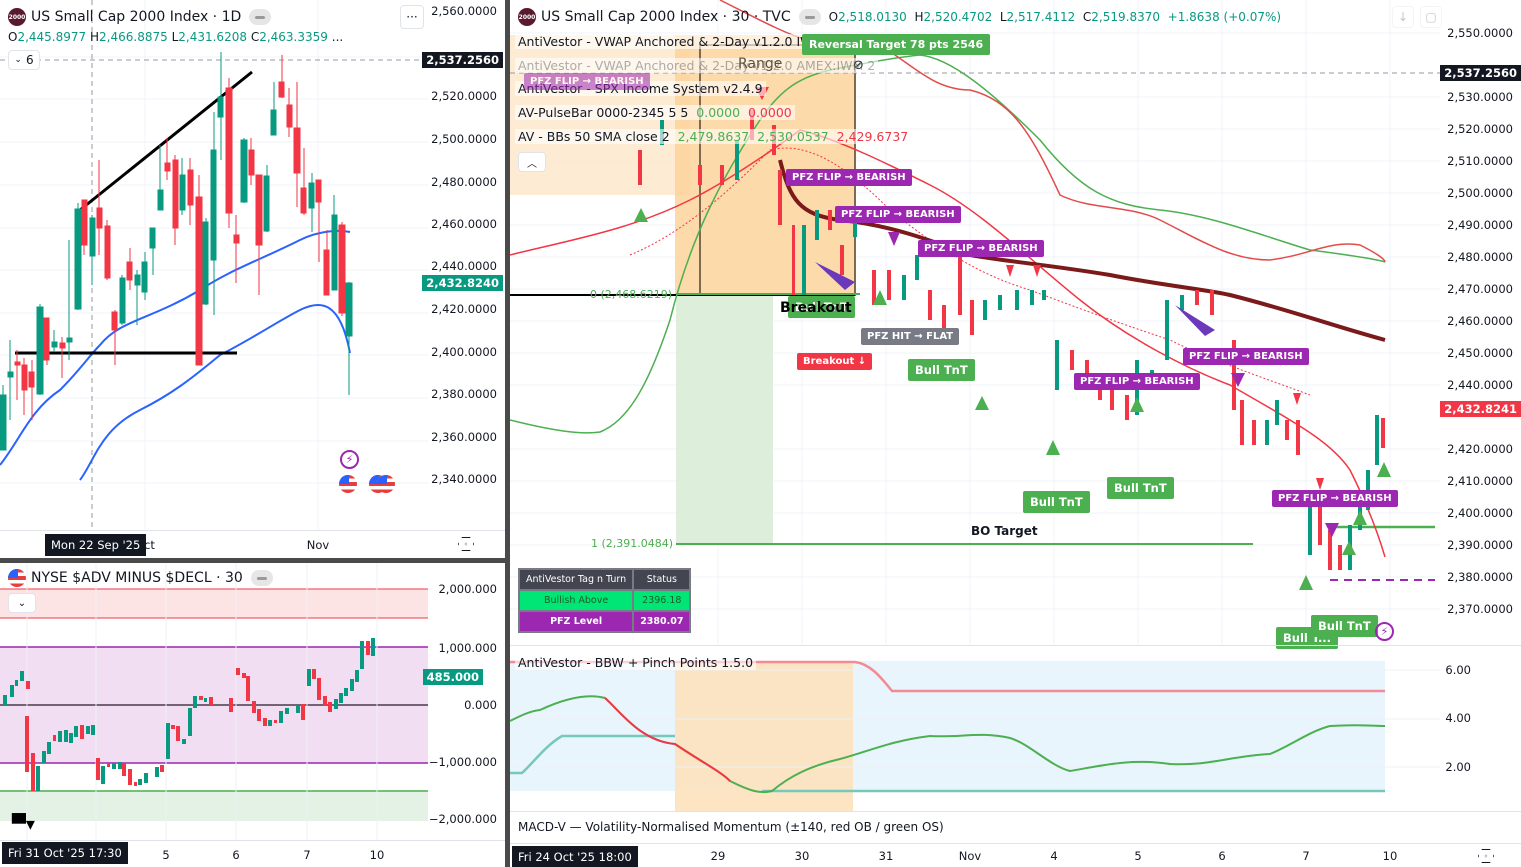  What do you see at coordinates (958, 17) in the screenshot?
I see `high-value: 2,520.4702` at bounding box center [958, 17].